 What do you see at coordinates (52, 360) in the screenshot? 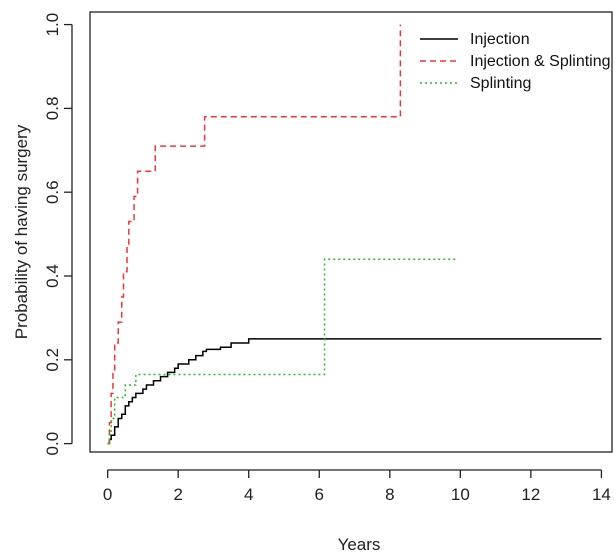
I see `y-tick-label: 0.2` at bounding box center [52, 360].